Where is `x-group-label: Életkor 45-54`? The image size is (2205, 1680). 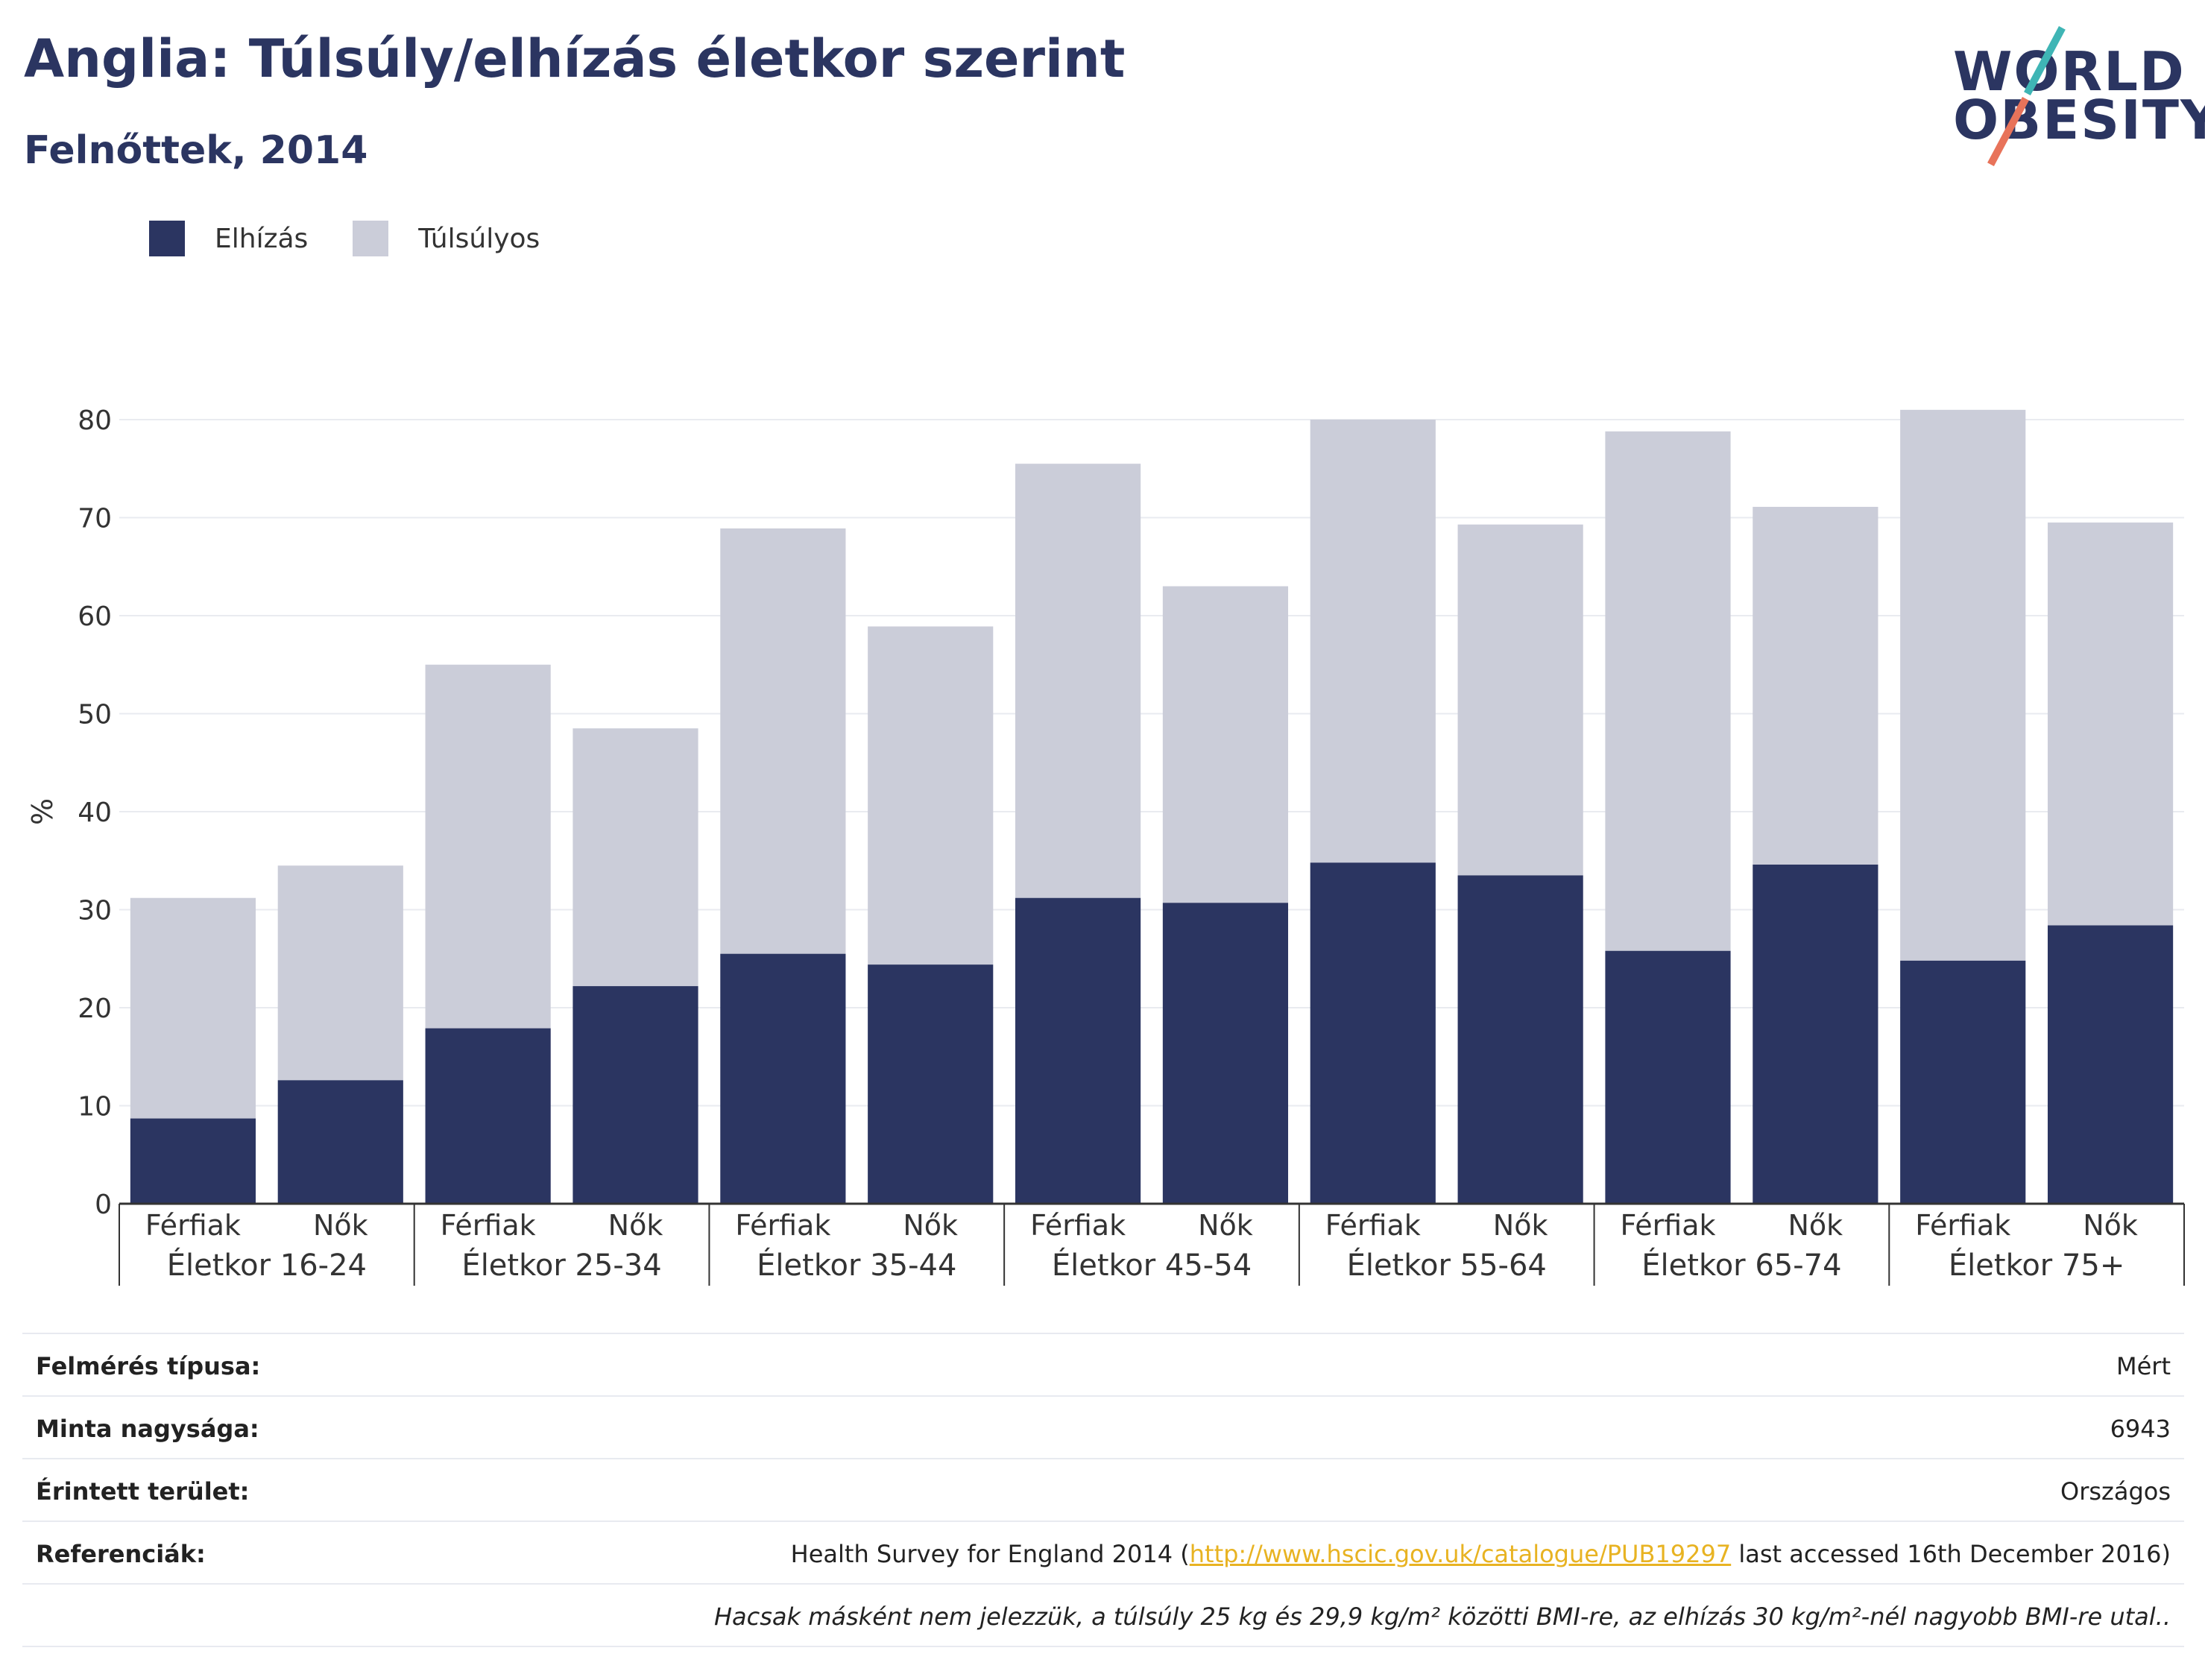
x-group-label: Életkor 45-54 is located at coordinates (1152, 1265).